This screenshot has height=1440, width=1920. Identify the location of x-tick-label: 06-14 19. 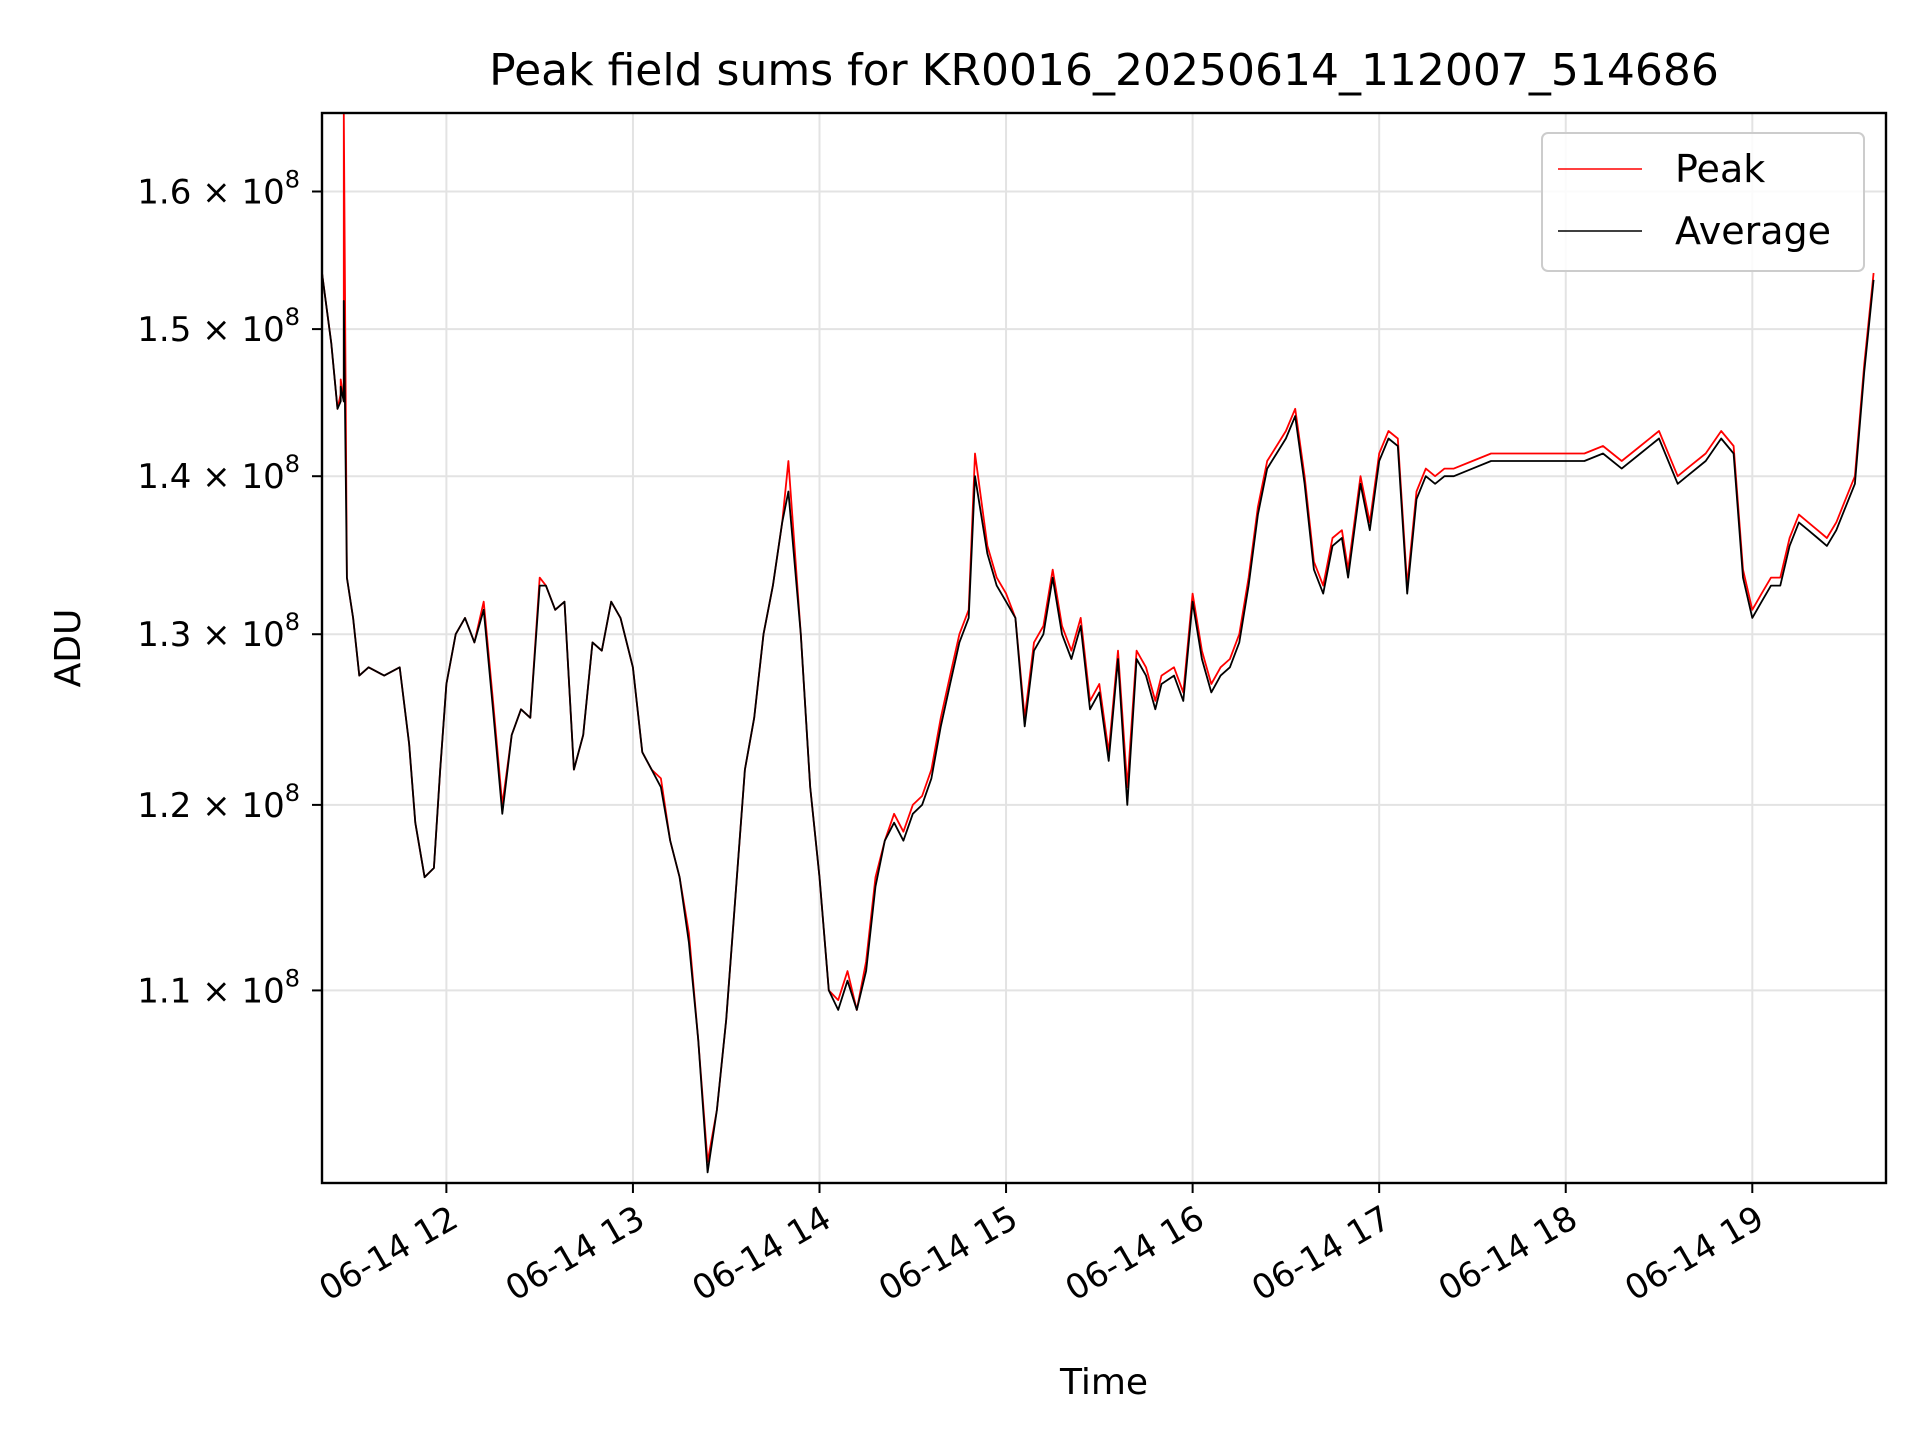
(1694, 1253).